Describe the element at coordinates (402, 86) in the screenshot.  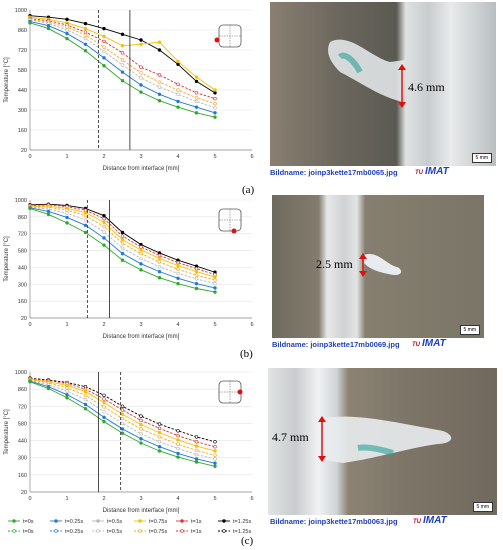
I see `measure-arrow-a` at that location.